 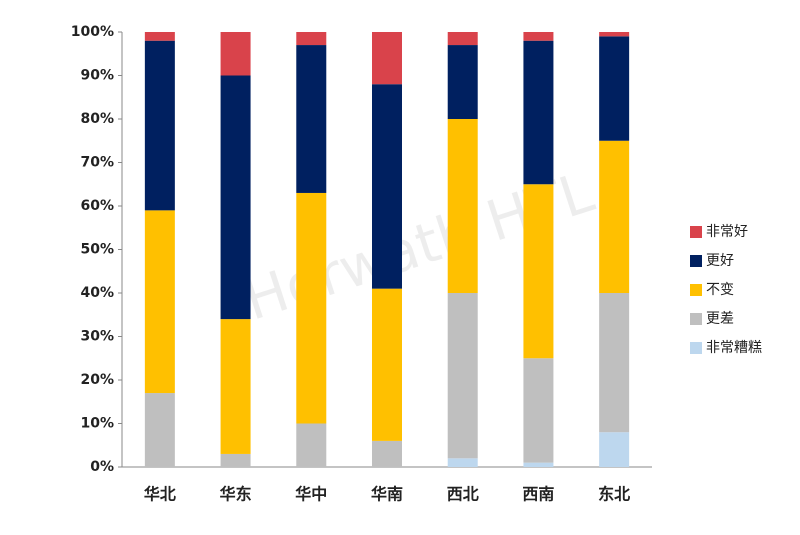 What do you see at coordinates (387, 494) in the screenshot?
I see `x-tick-label: 华南` at bounding box center [387, 494].